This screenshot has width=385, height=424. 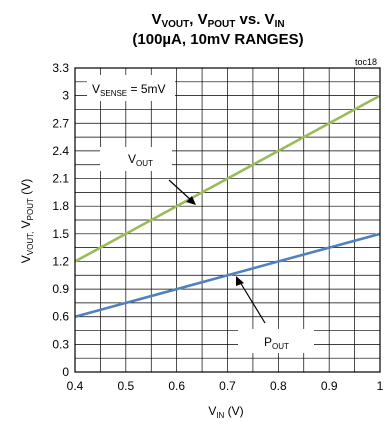 What do you see at coordinates (191, 200) in the screenshot?
I see `vout-arrow-head` at bounding box center [191, 200].